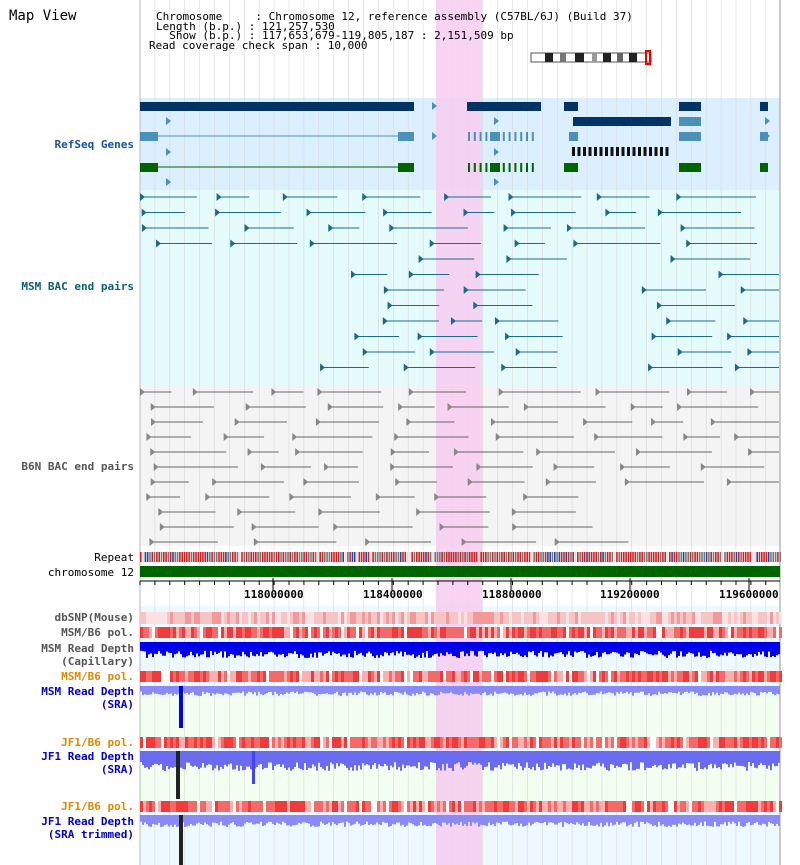 The height and width of the screenshot is (865, 800). Describe the element at coordinates (87, 648) in the screenshot. I see `track-label-msm-depth-cap: MSM Read Depth` at that location.